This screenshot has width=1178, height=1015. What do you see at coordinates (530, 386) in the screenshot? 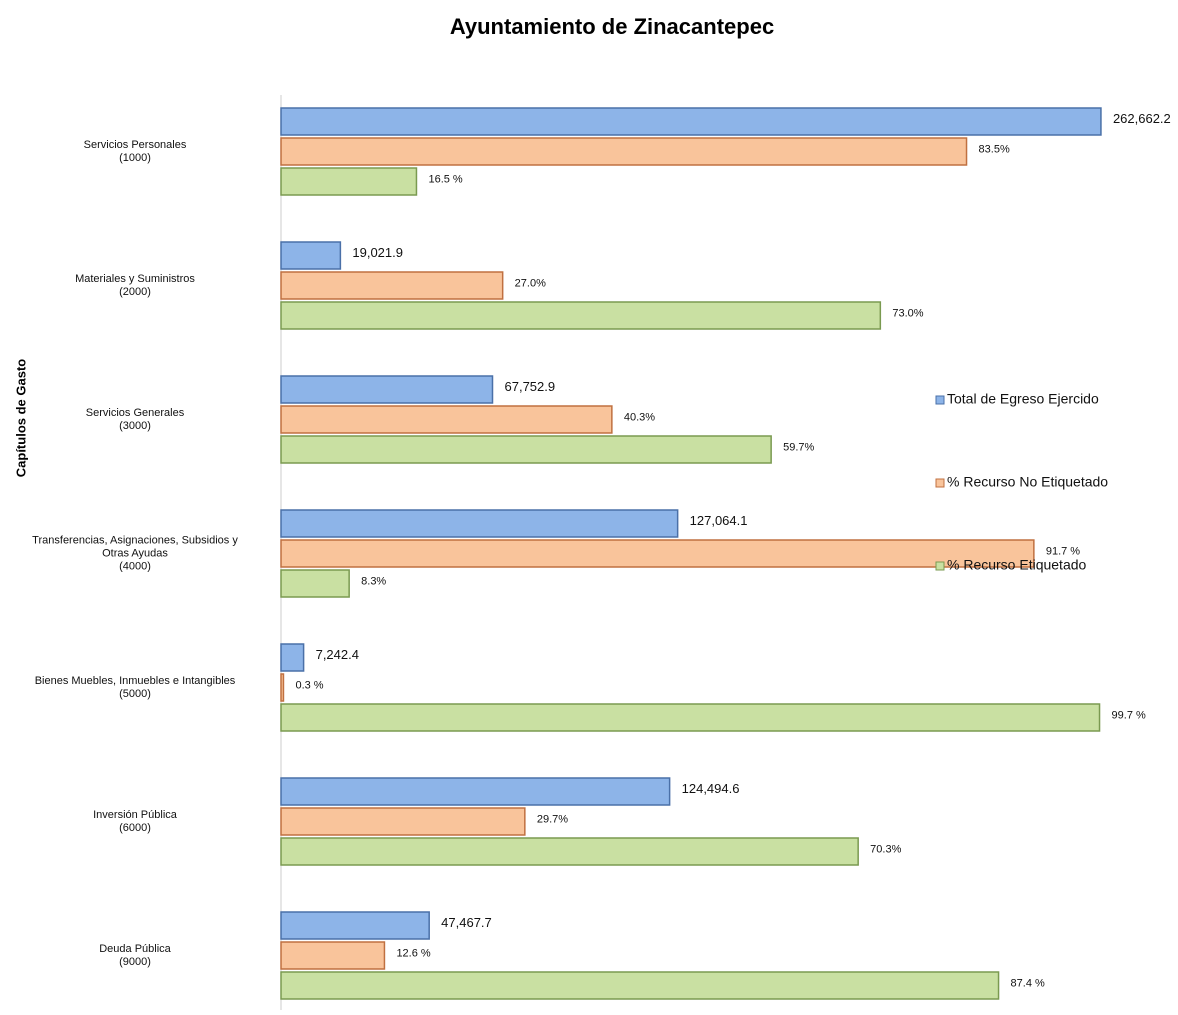
I see `value-label: 67,752.9` at bounding box center [530, 386].